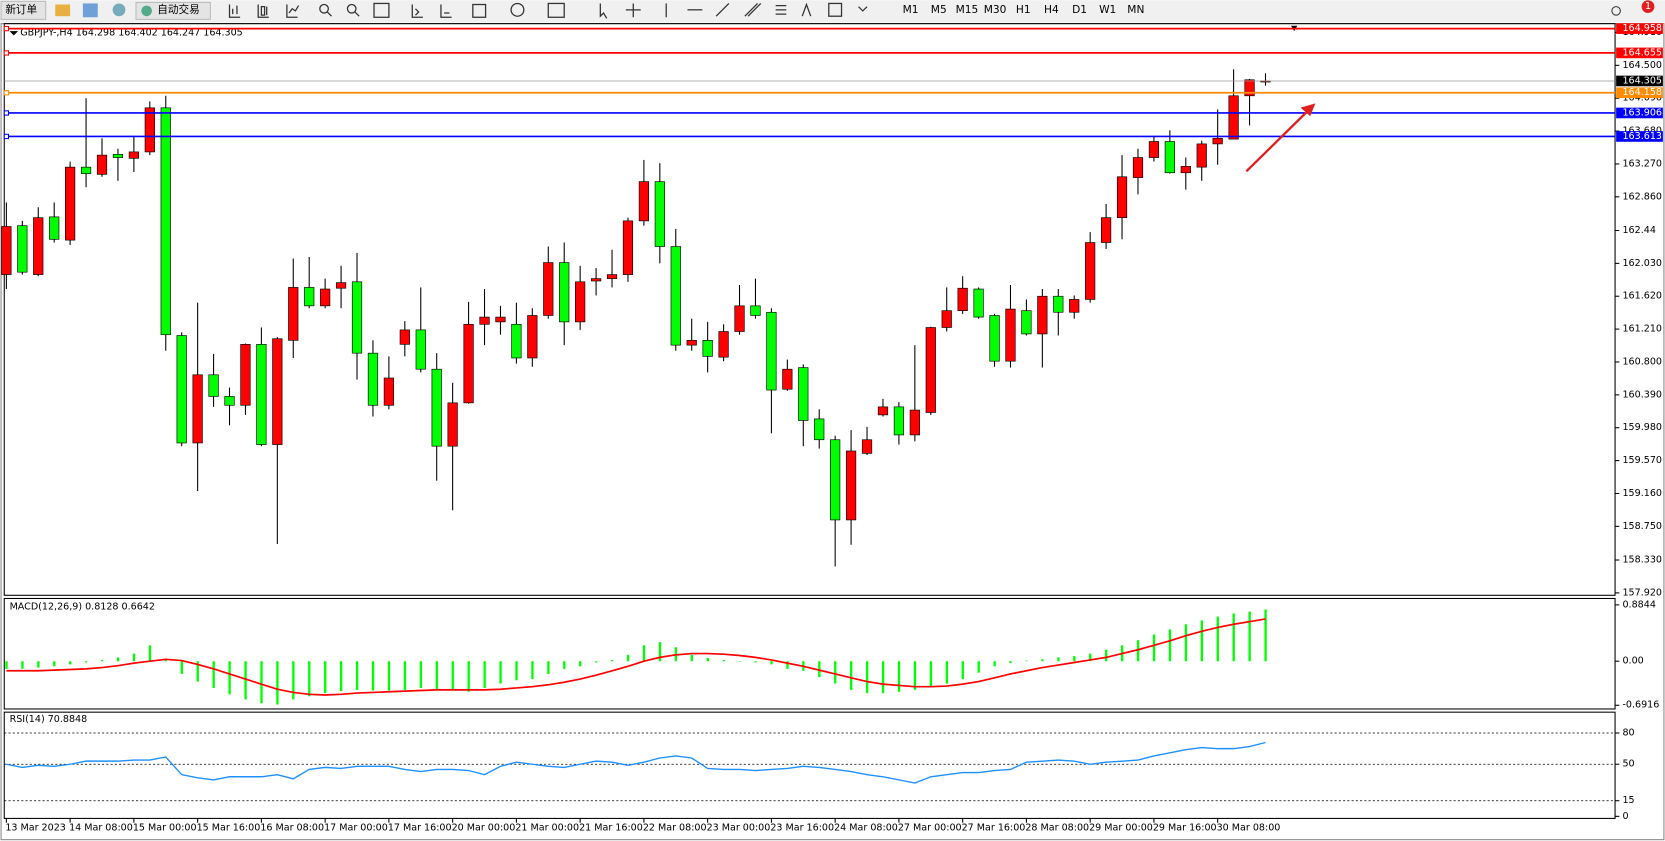 The height and width of the screenshot is (841, 1665). Describe the element at coordinates (1638, 604) in the screenshot. I see `y-tick-label: 0.8844` at that location.